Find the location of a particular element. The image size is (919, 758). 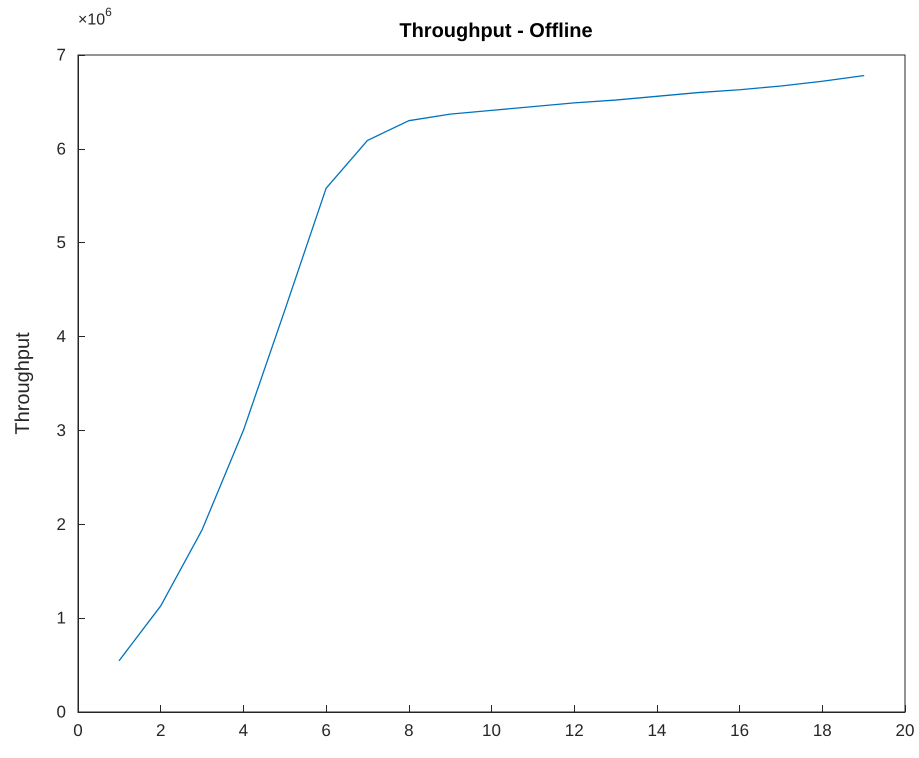

y-tick-label: 1 is located at coordinates (61, 618).